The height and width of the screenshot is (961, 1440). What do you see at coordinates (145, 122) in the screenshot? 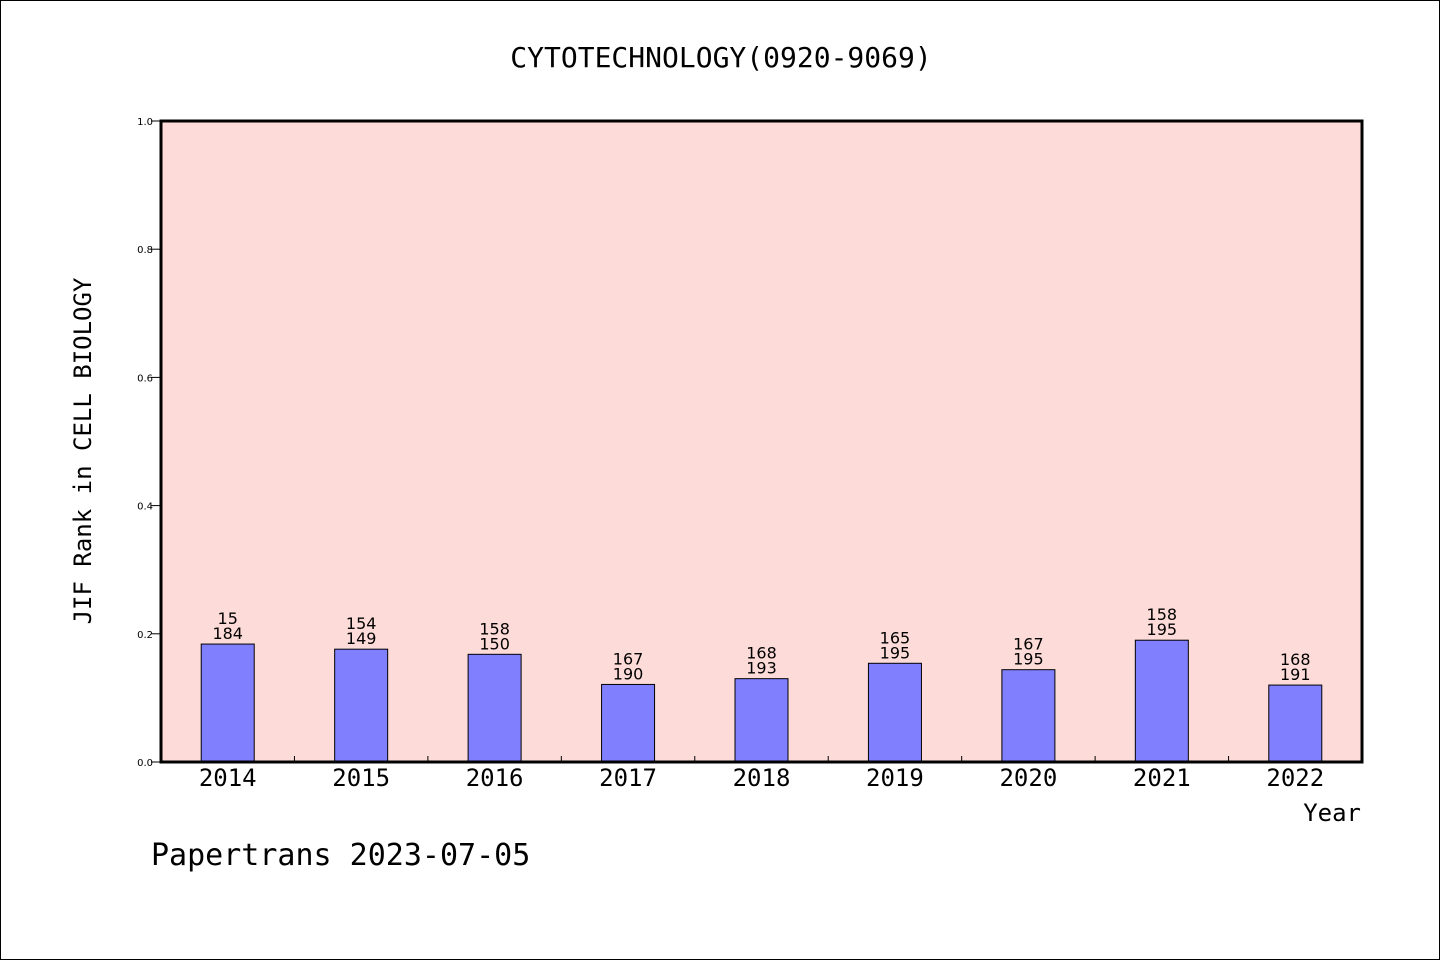
I see `y-tick-label: 1.0` at bounding box center [145, 122].